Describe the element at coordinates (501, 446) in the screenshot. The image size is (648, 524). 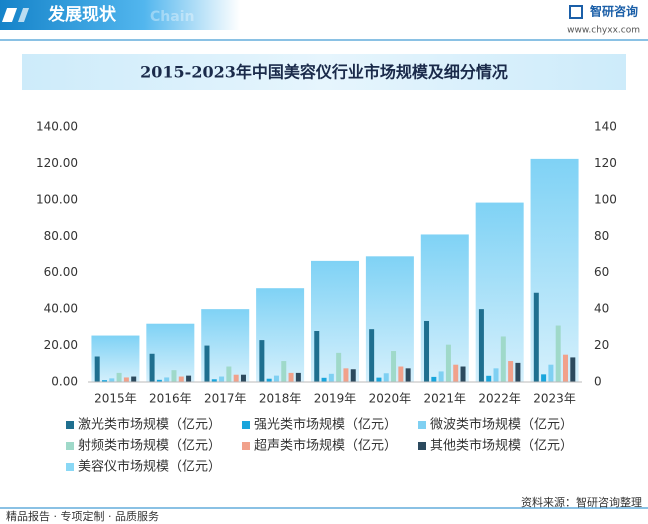
I see `legend-label: 其他类市场规模（亿元）` at that location.